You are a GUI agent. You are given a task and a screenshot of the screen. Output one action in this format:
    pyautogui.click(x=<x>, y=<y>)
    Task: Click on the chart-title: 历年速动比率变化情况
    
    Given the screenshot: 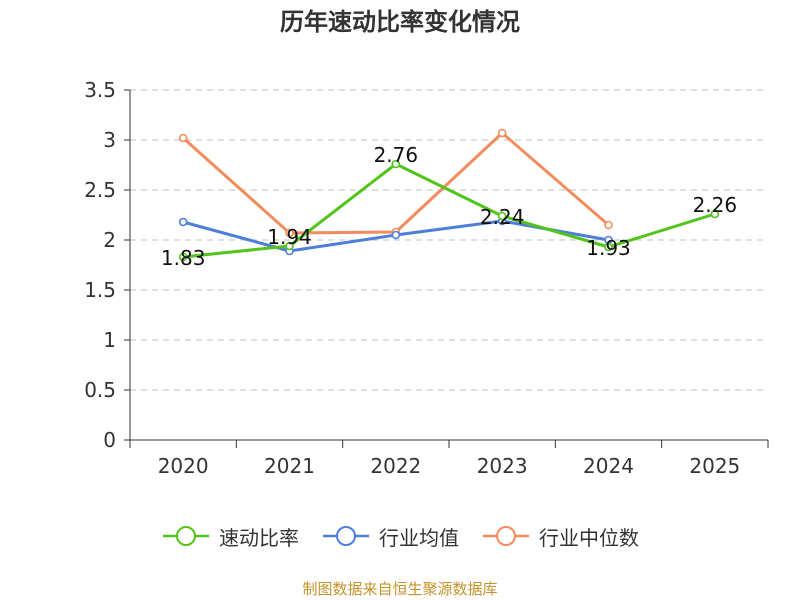 What is the action you would take?
    pyautogui.click(x=400, y=22)
    